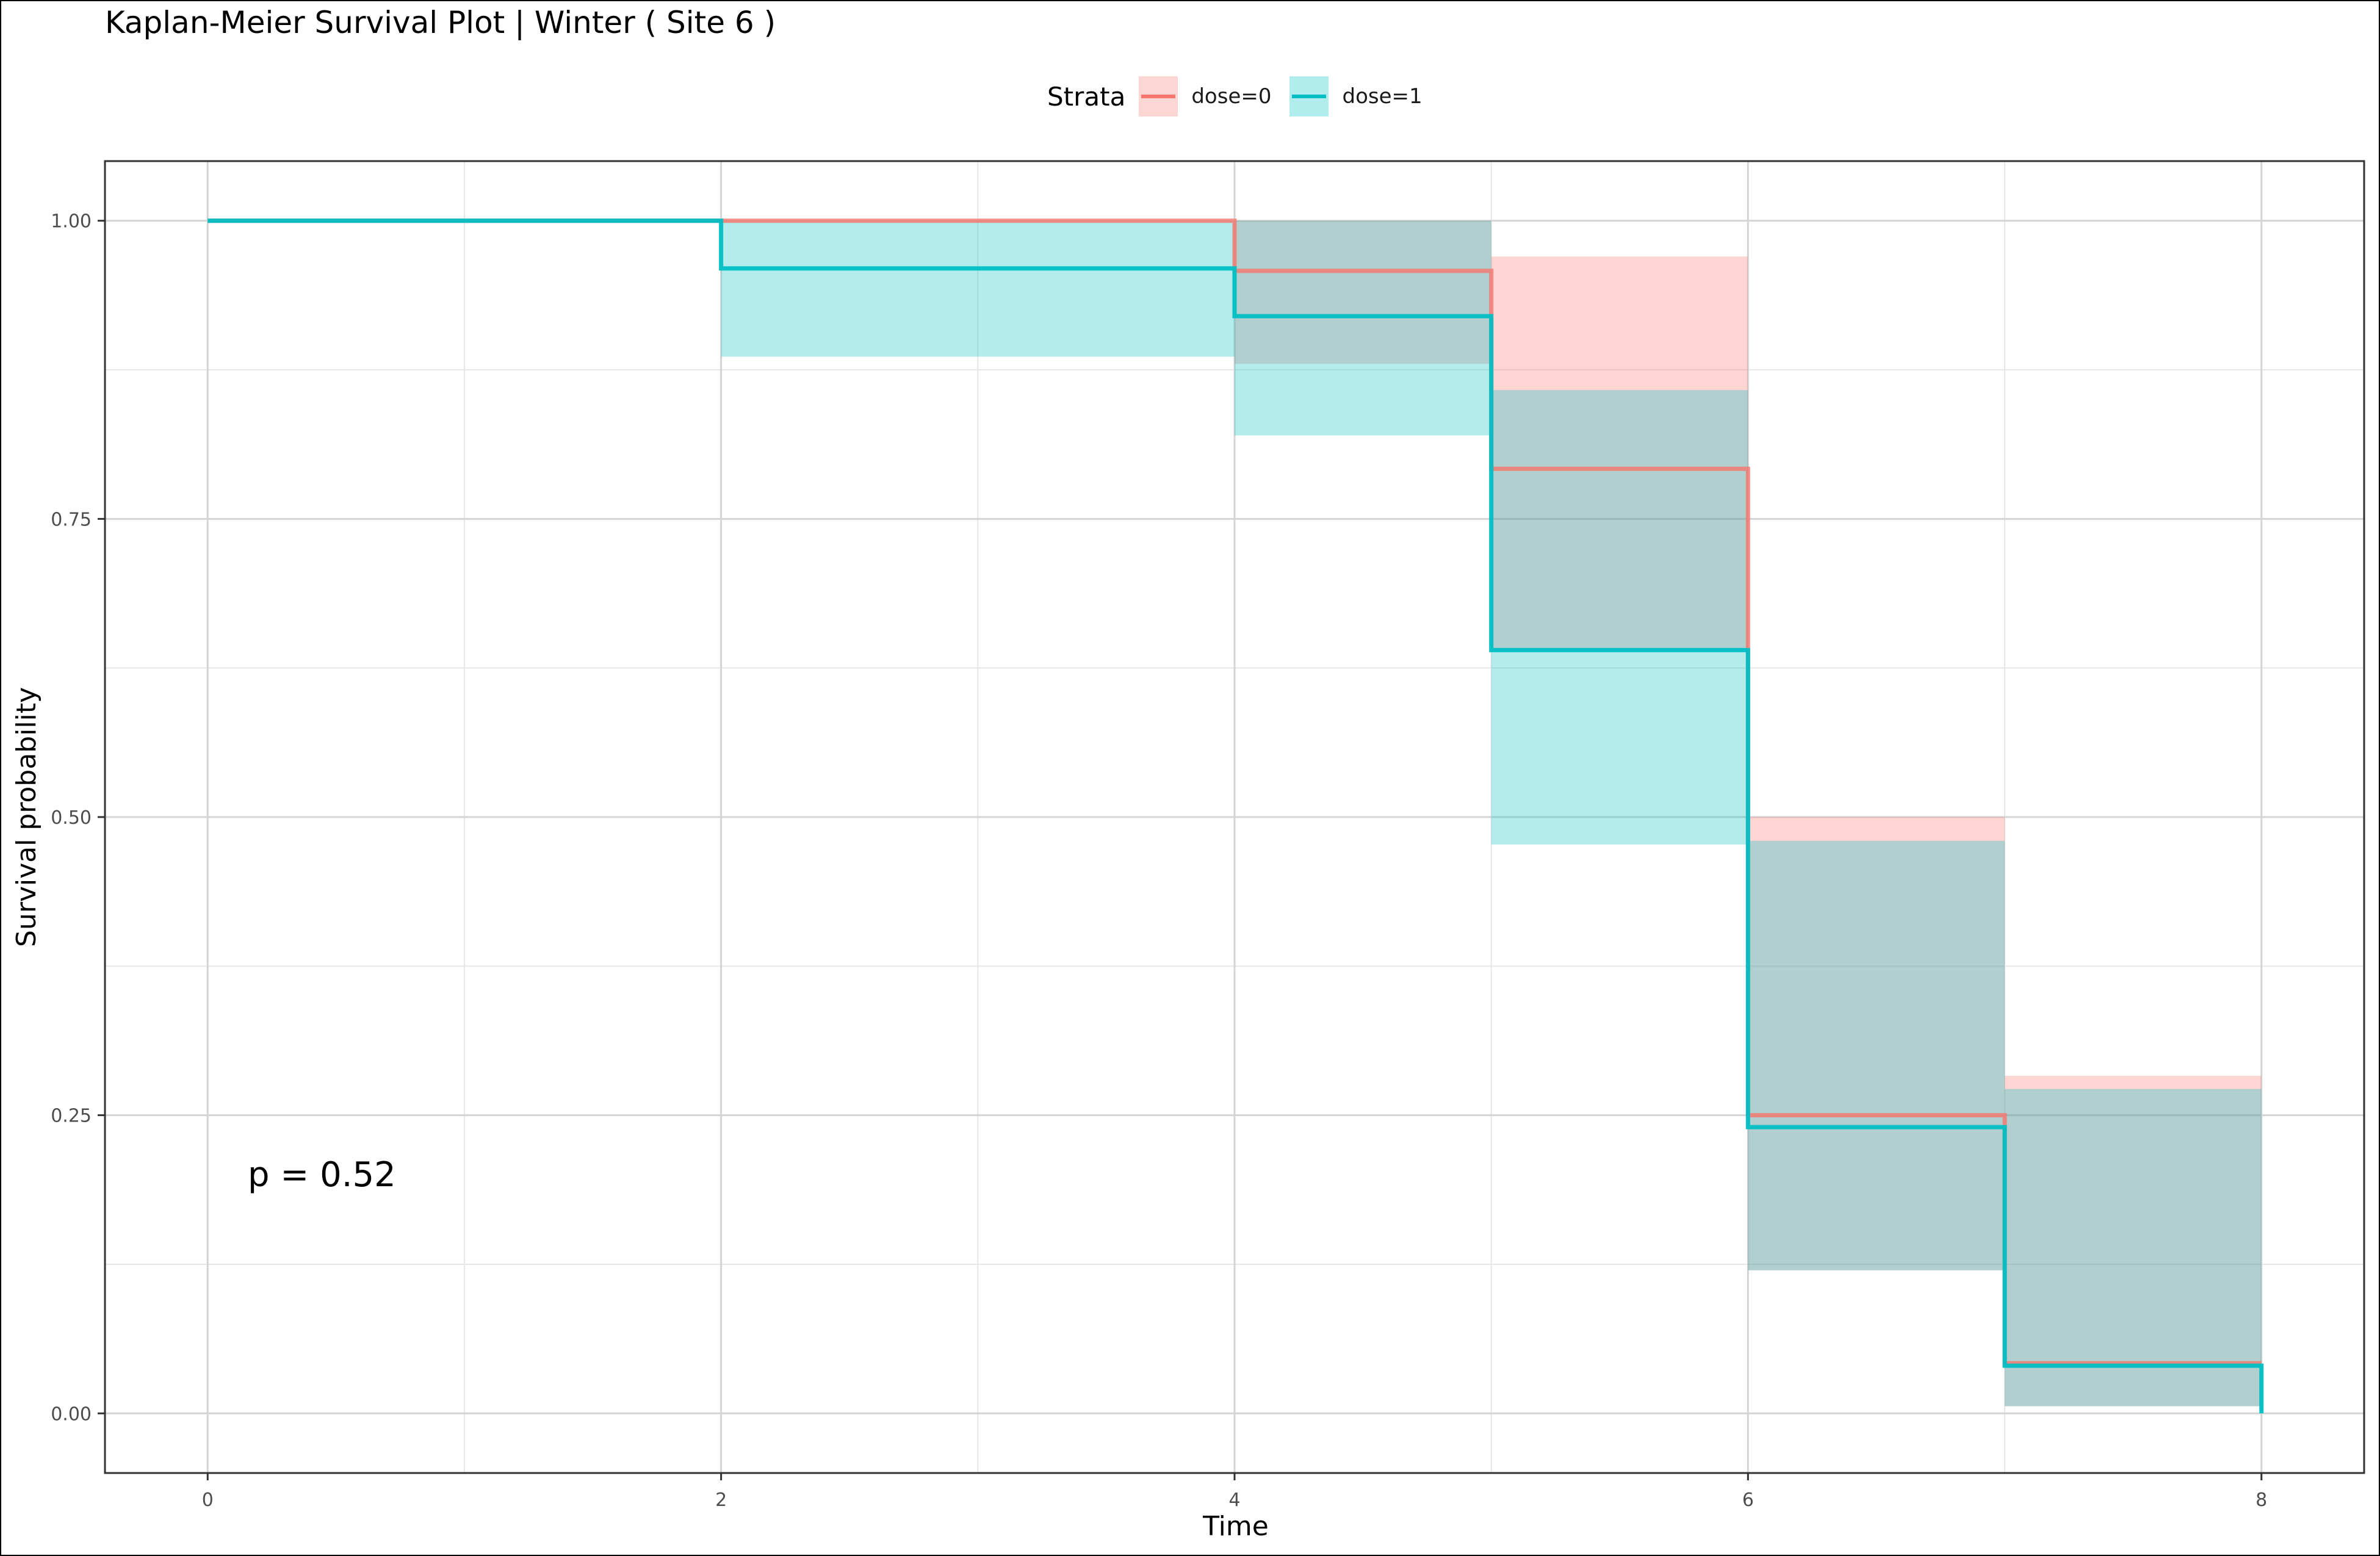 The height and width of the screenshot is (1556, 2380). I want to click on legend: Strata dose=0 dose=1, so click(1244, 96).